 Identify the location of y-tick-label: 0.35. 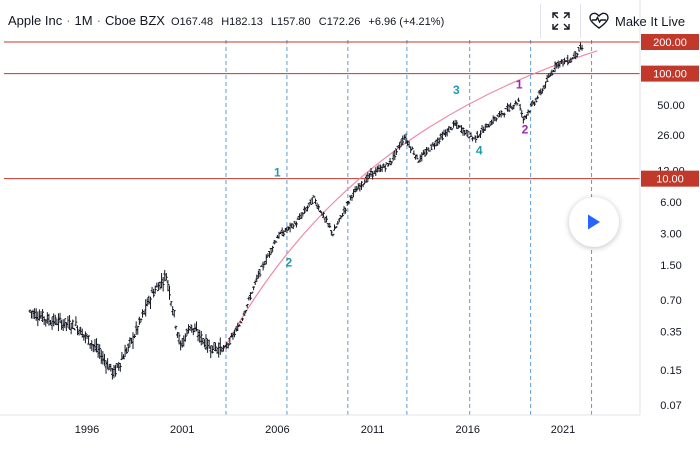
(670, 333).